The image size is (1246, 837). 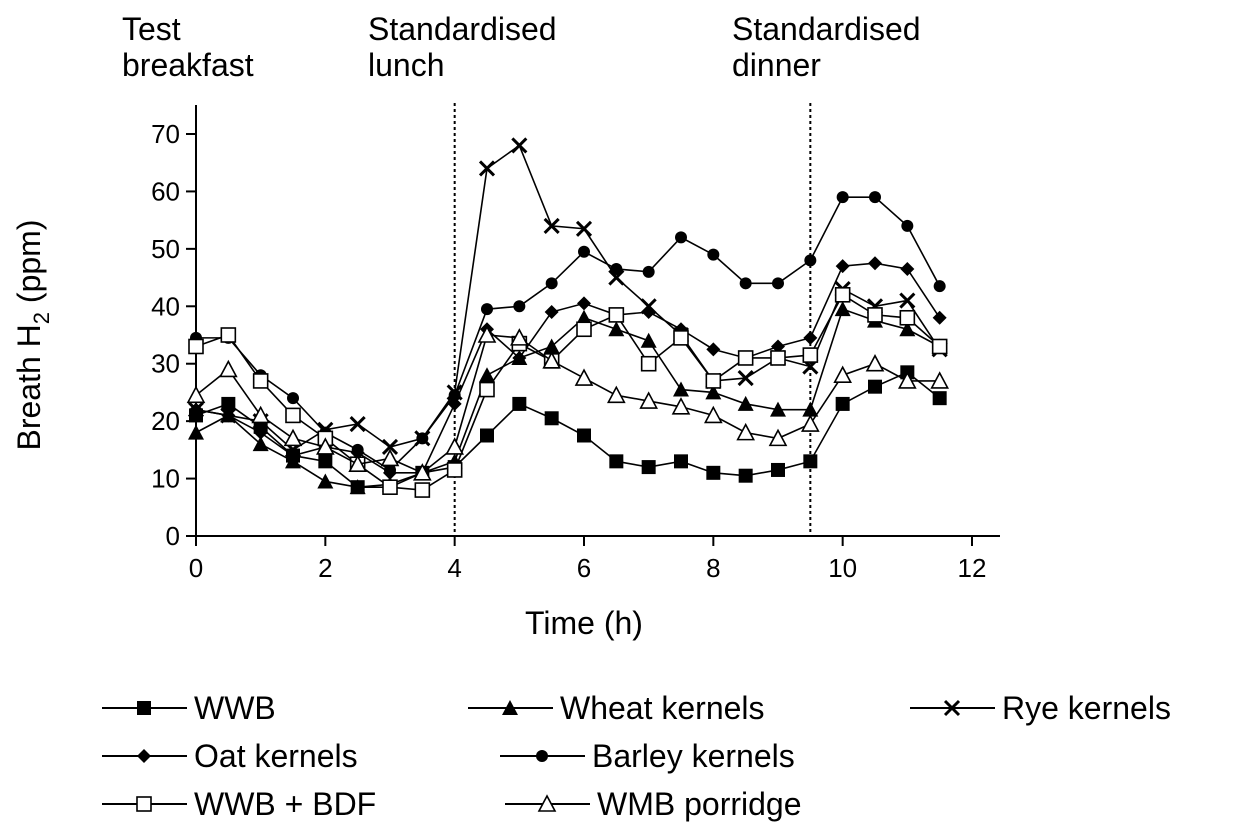 What do you see at coordinates (693, 756) in the screenshot?
I see `legend-label: Barley kernels` at bounding box center [693, 756].